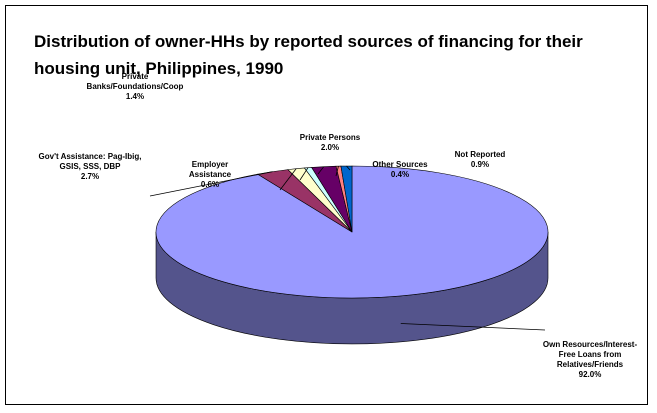  Describe the element at coordinates (480, 154) in the screenshot. I see `label-name: Not Reported` at that location.